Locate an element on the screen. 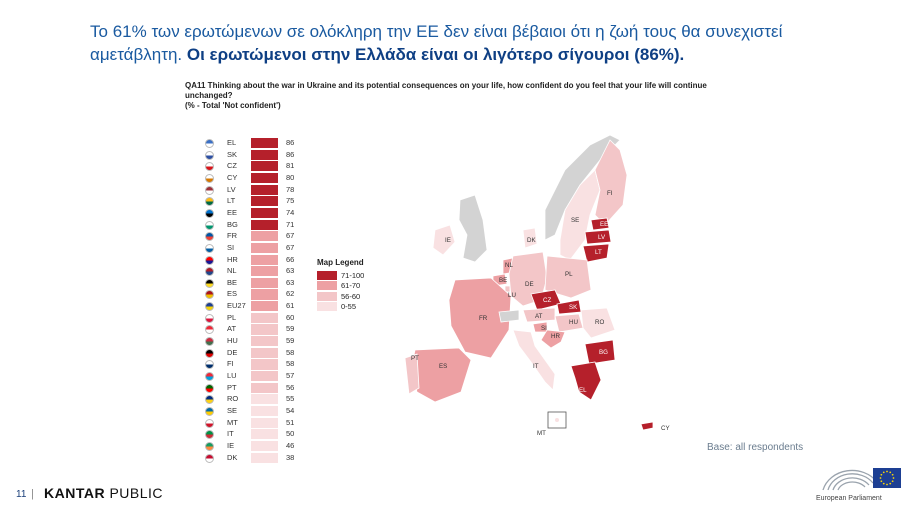 The height and width of the screenshot is (514, 911). map-label-lt: LT is located at coordinates (598, 252).